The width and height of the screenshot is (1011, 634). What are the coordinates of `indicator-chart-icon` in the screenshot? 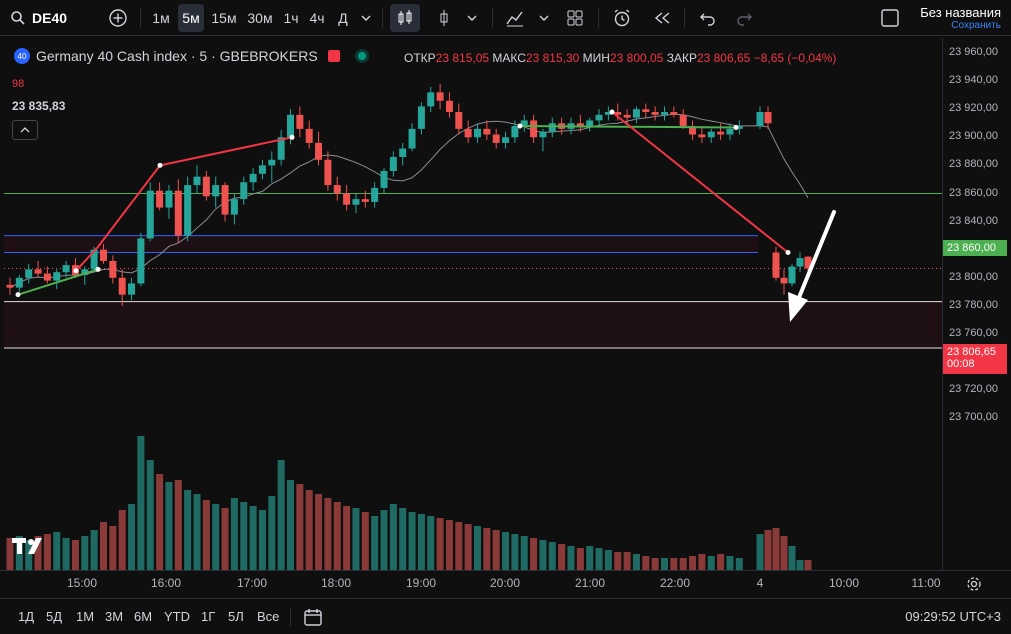 It's located at (514, 19).